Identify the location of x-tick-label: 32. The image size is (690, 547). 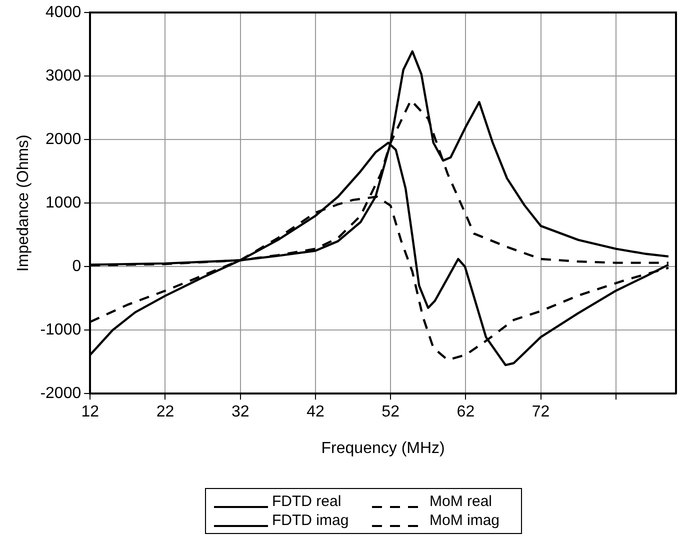
(240, 412).